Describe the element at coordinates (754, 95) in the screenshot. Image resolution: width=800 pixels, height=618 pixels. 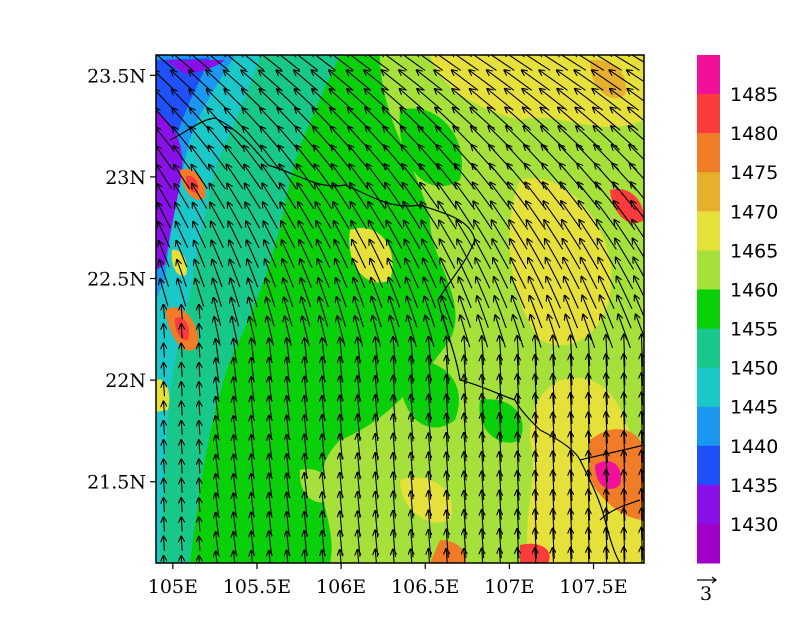
I see `colorbar-level-label: 1485` at that location.